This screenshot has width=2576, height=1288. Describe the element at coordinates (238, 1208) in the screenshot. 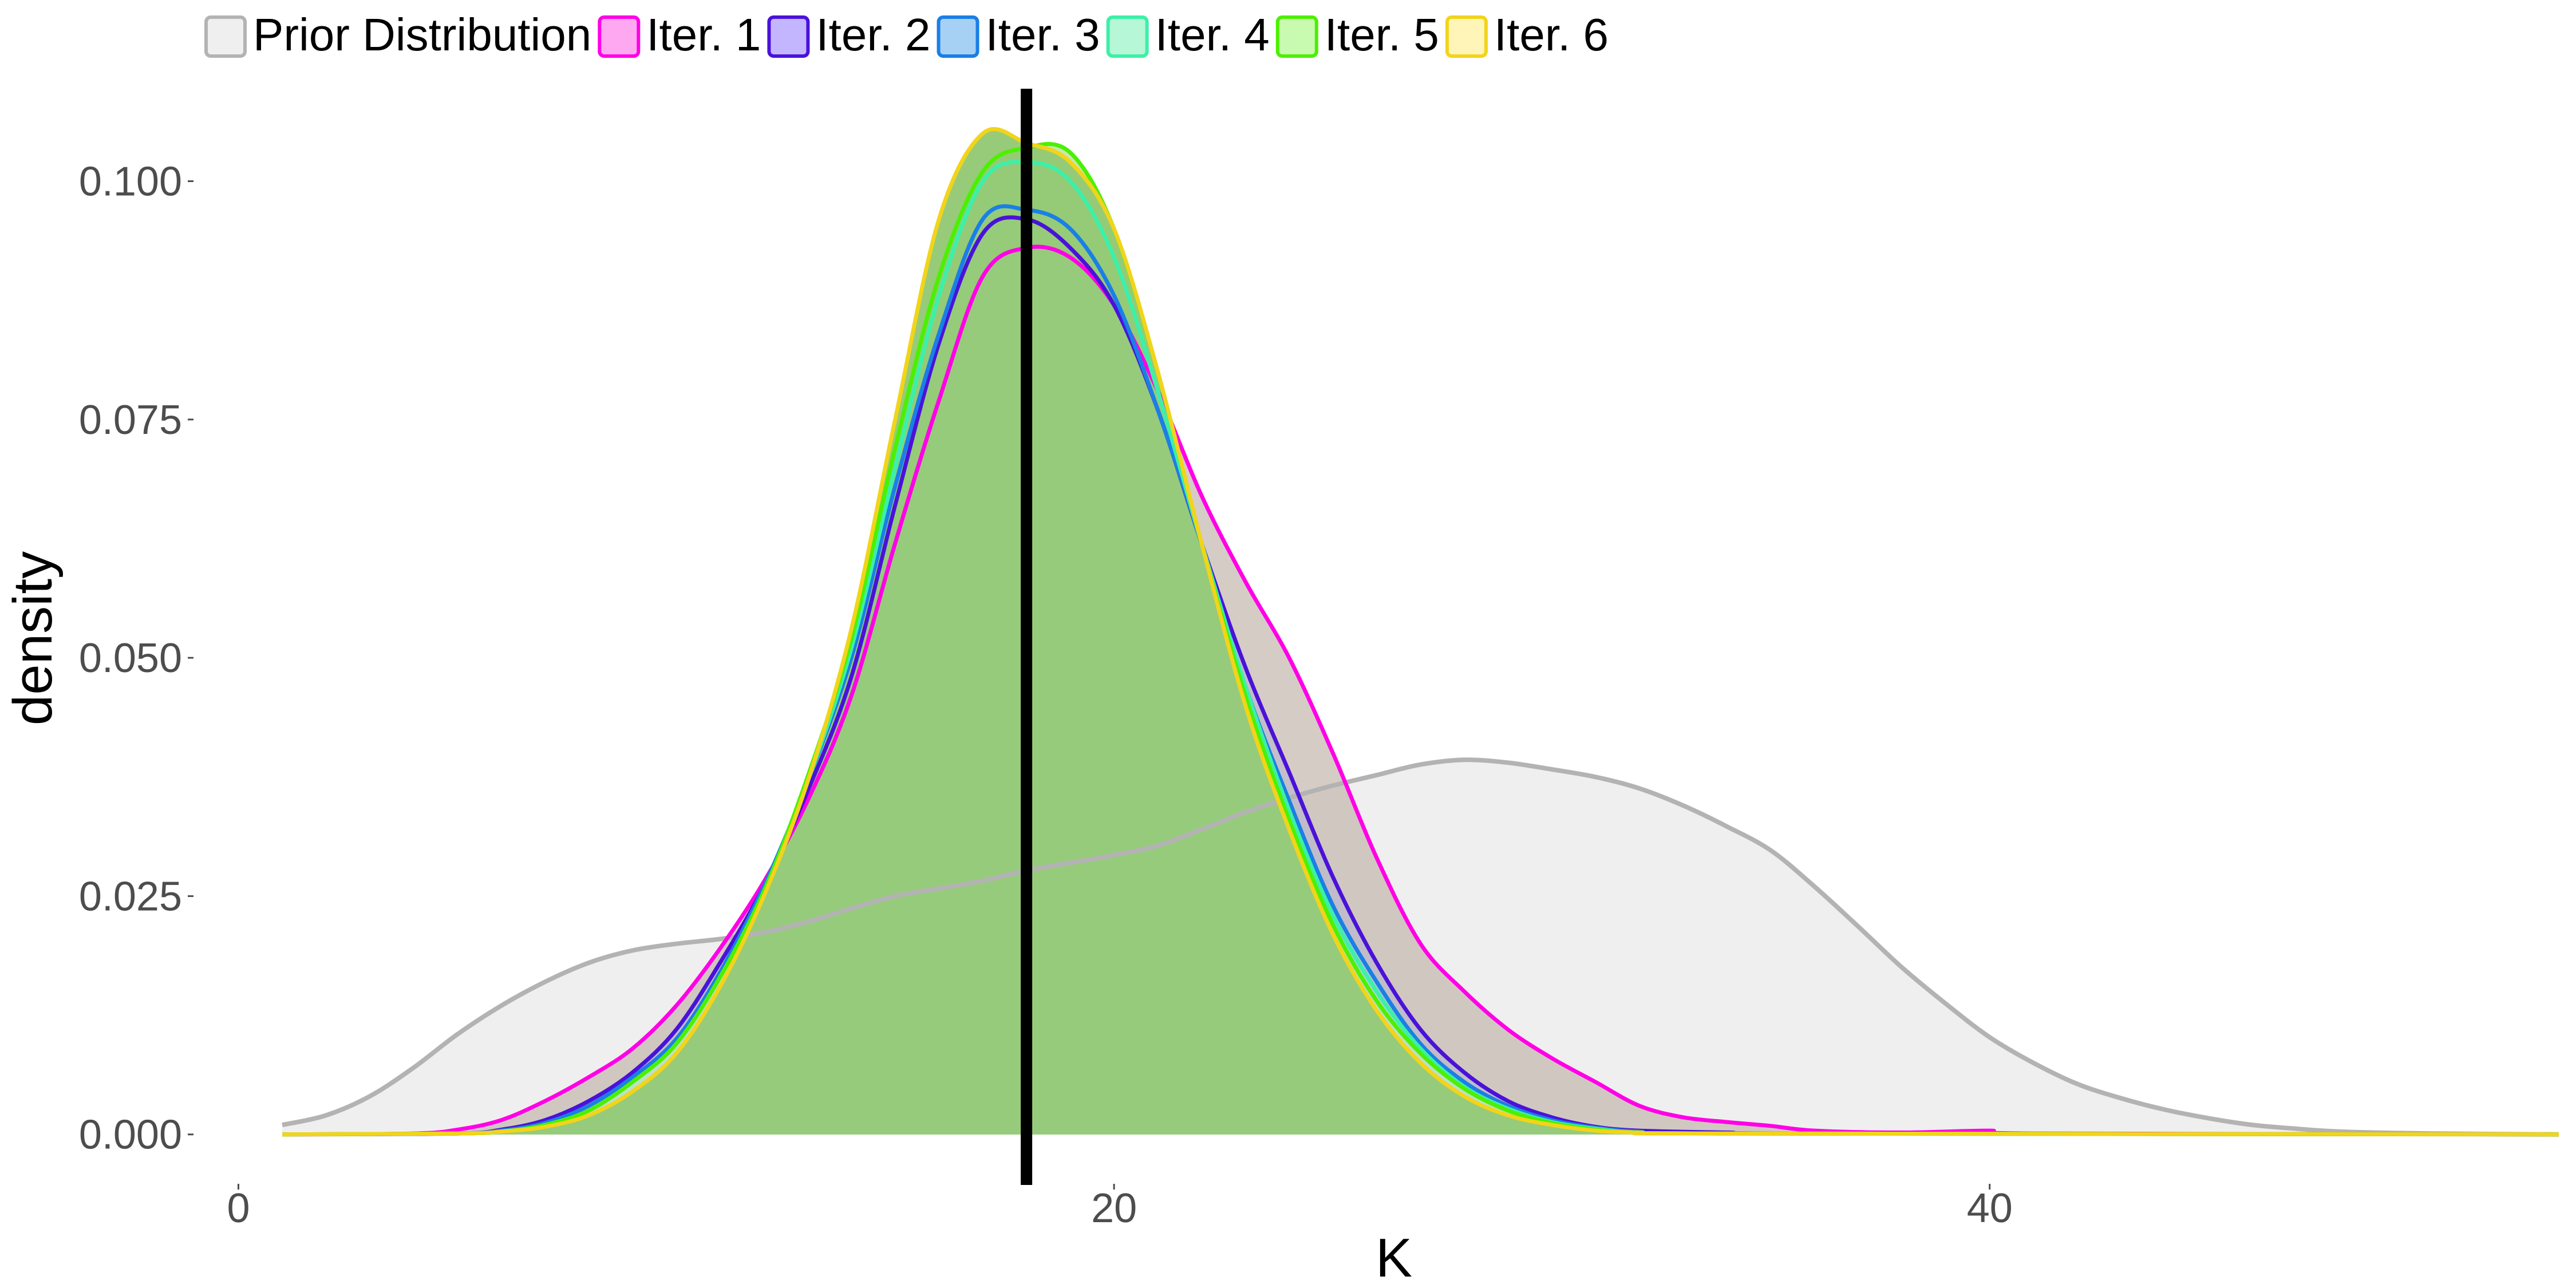

I see `x-tick-label: 0` at that location.